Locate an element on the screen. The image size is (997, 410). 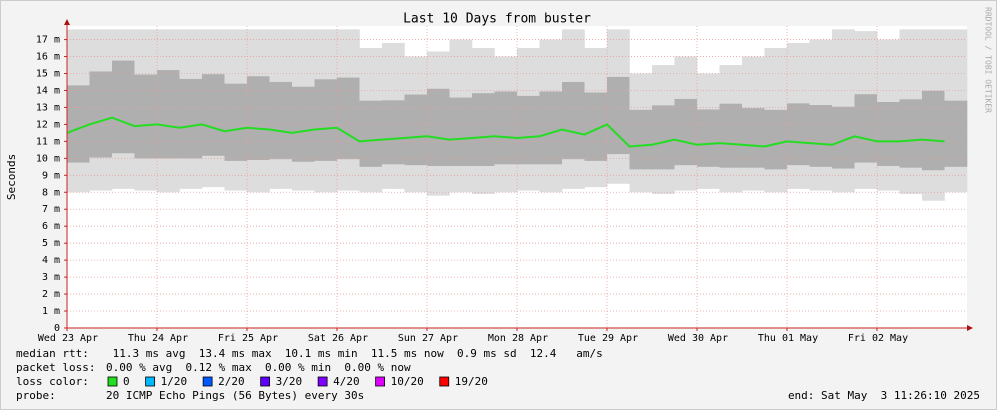
x-tick-label: Sat 26 Apr is located at coordinates (338, 338).